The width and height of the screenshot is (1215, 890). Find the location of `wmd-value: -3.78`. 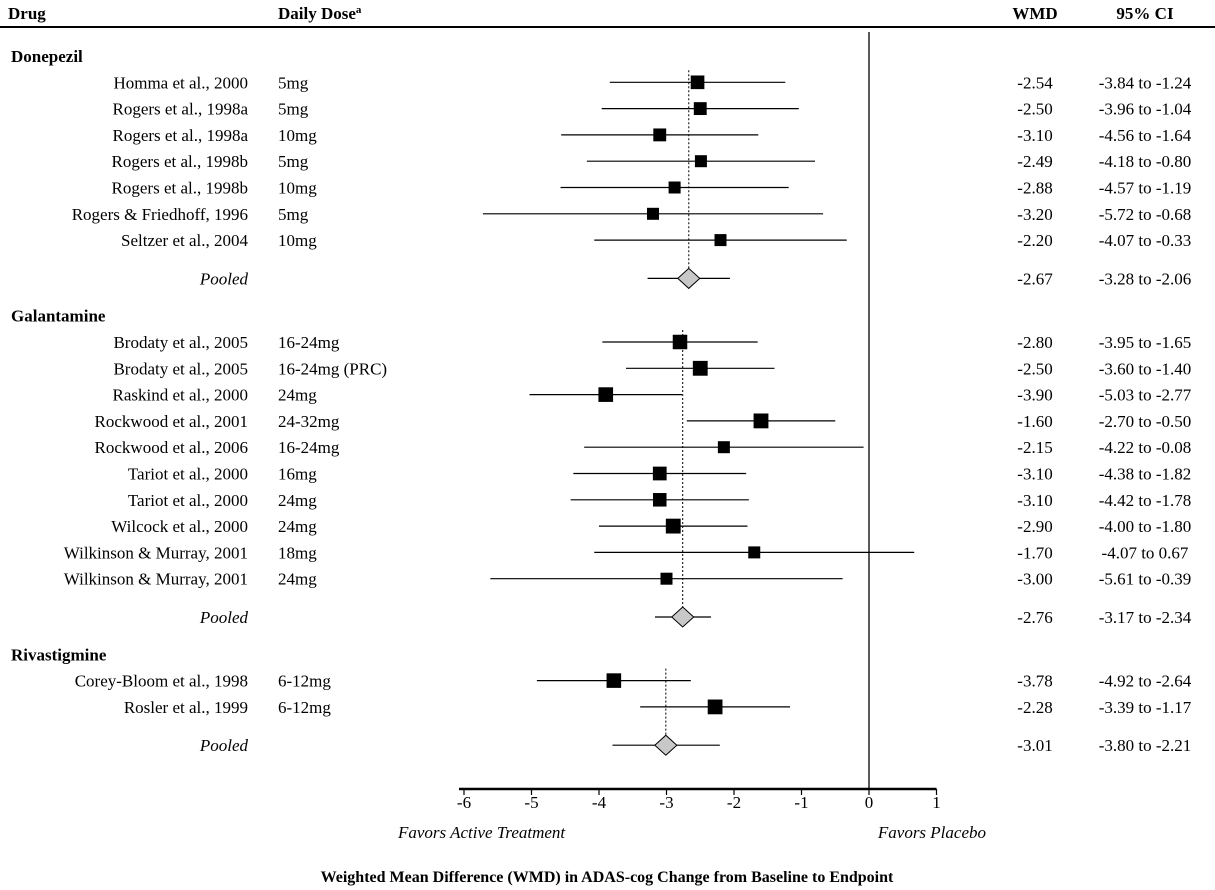

wmd-value: -3.78 is located at coordinates (1034, 681).